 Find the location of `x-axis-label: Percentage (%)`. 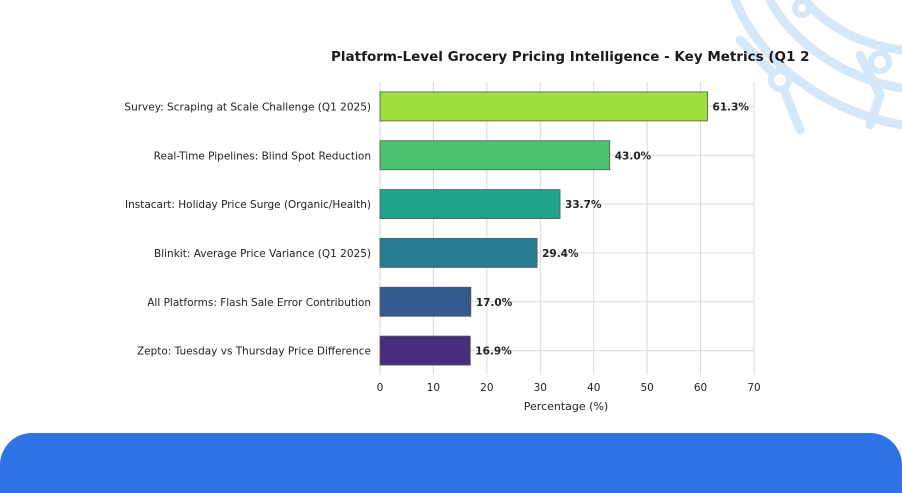

x-axis-label: Percentage (%) is located at coordinates (566, 406).